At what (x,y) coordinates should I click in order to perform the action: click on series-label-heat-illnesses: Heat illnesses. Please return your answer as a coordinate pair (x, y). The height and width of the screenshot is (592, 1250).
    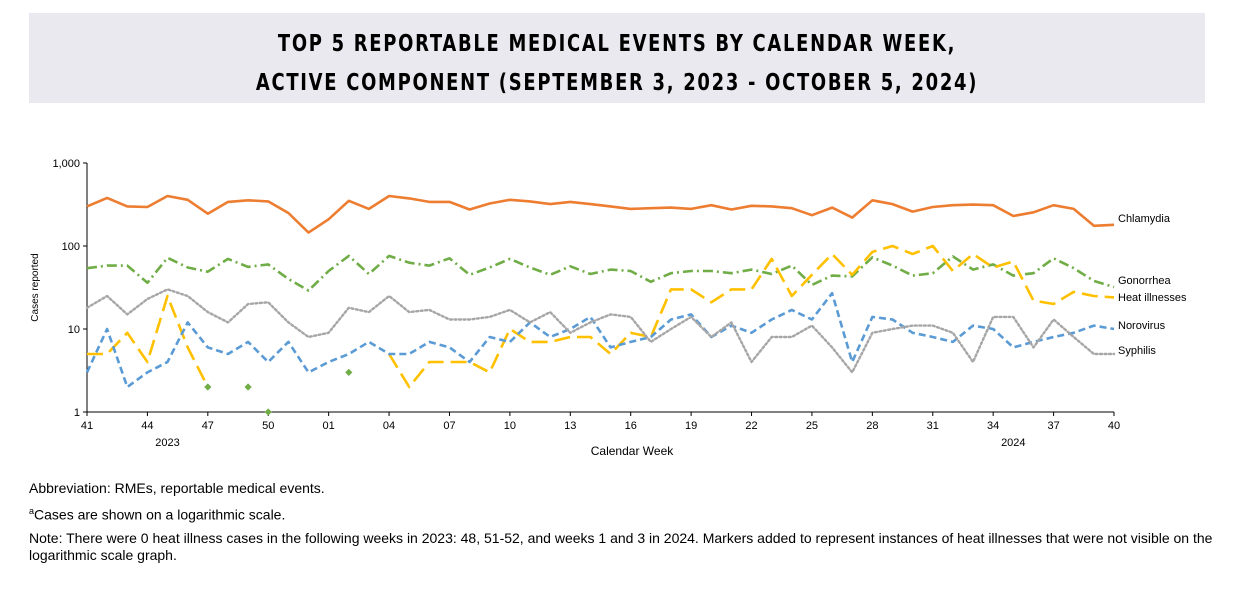
    Looking at the image, I should click on (1152, 298).